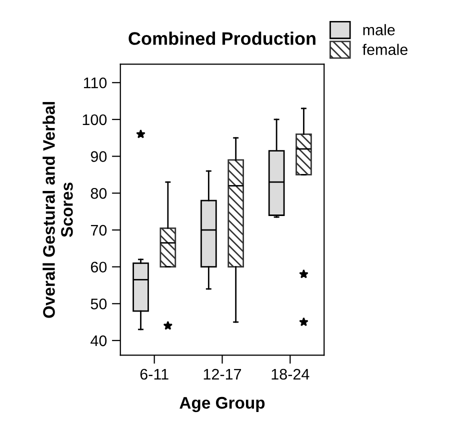 Image resolution: width=463 pixels, height=428 pixels. I want to click on legend-label: female, so click(385, 50).